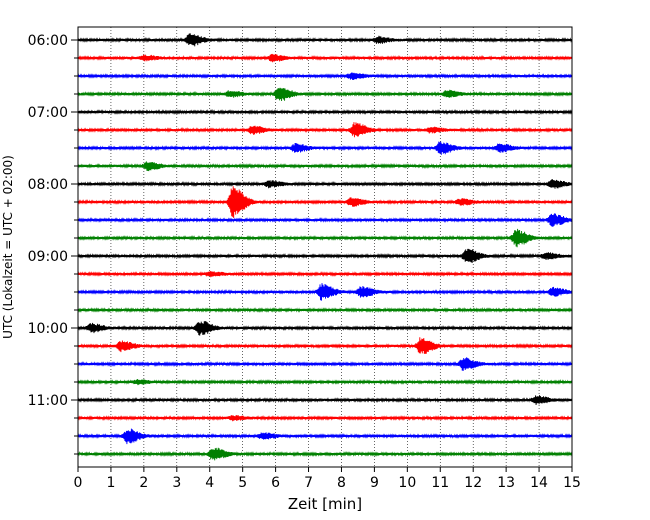 The width and height of the screenshot is (650, 520). Describe the element at coordinates (506, 483) in the screenshot. I see `x-tick-label: 13` at that location.